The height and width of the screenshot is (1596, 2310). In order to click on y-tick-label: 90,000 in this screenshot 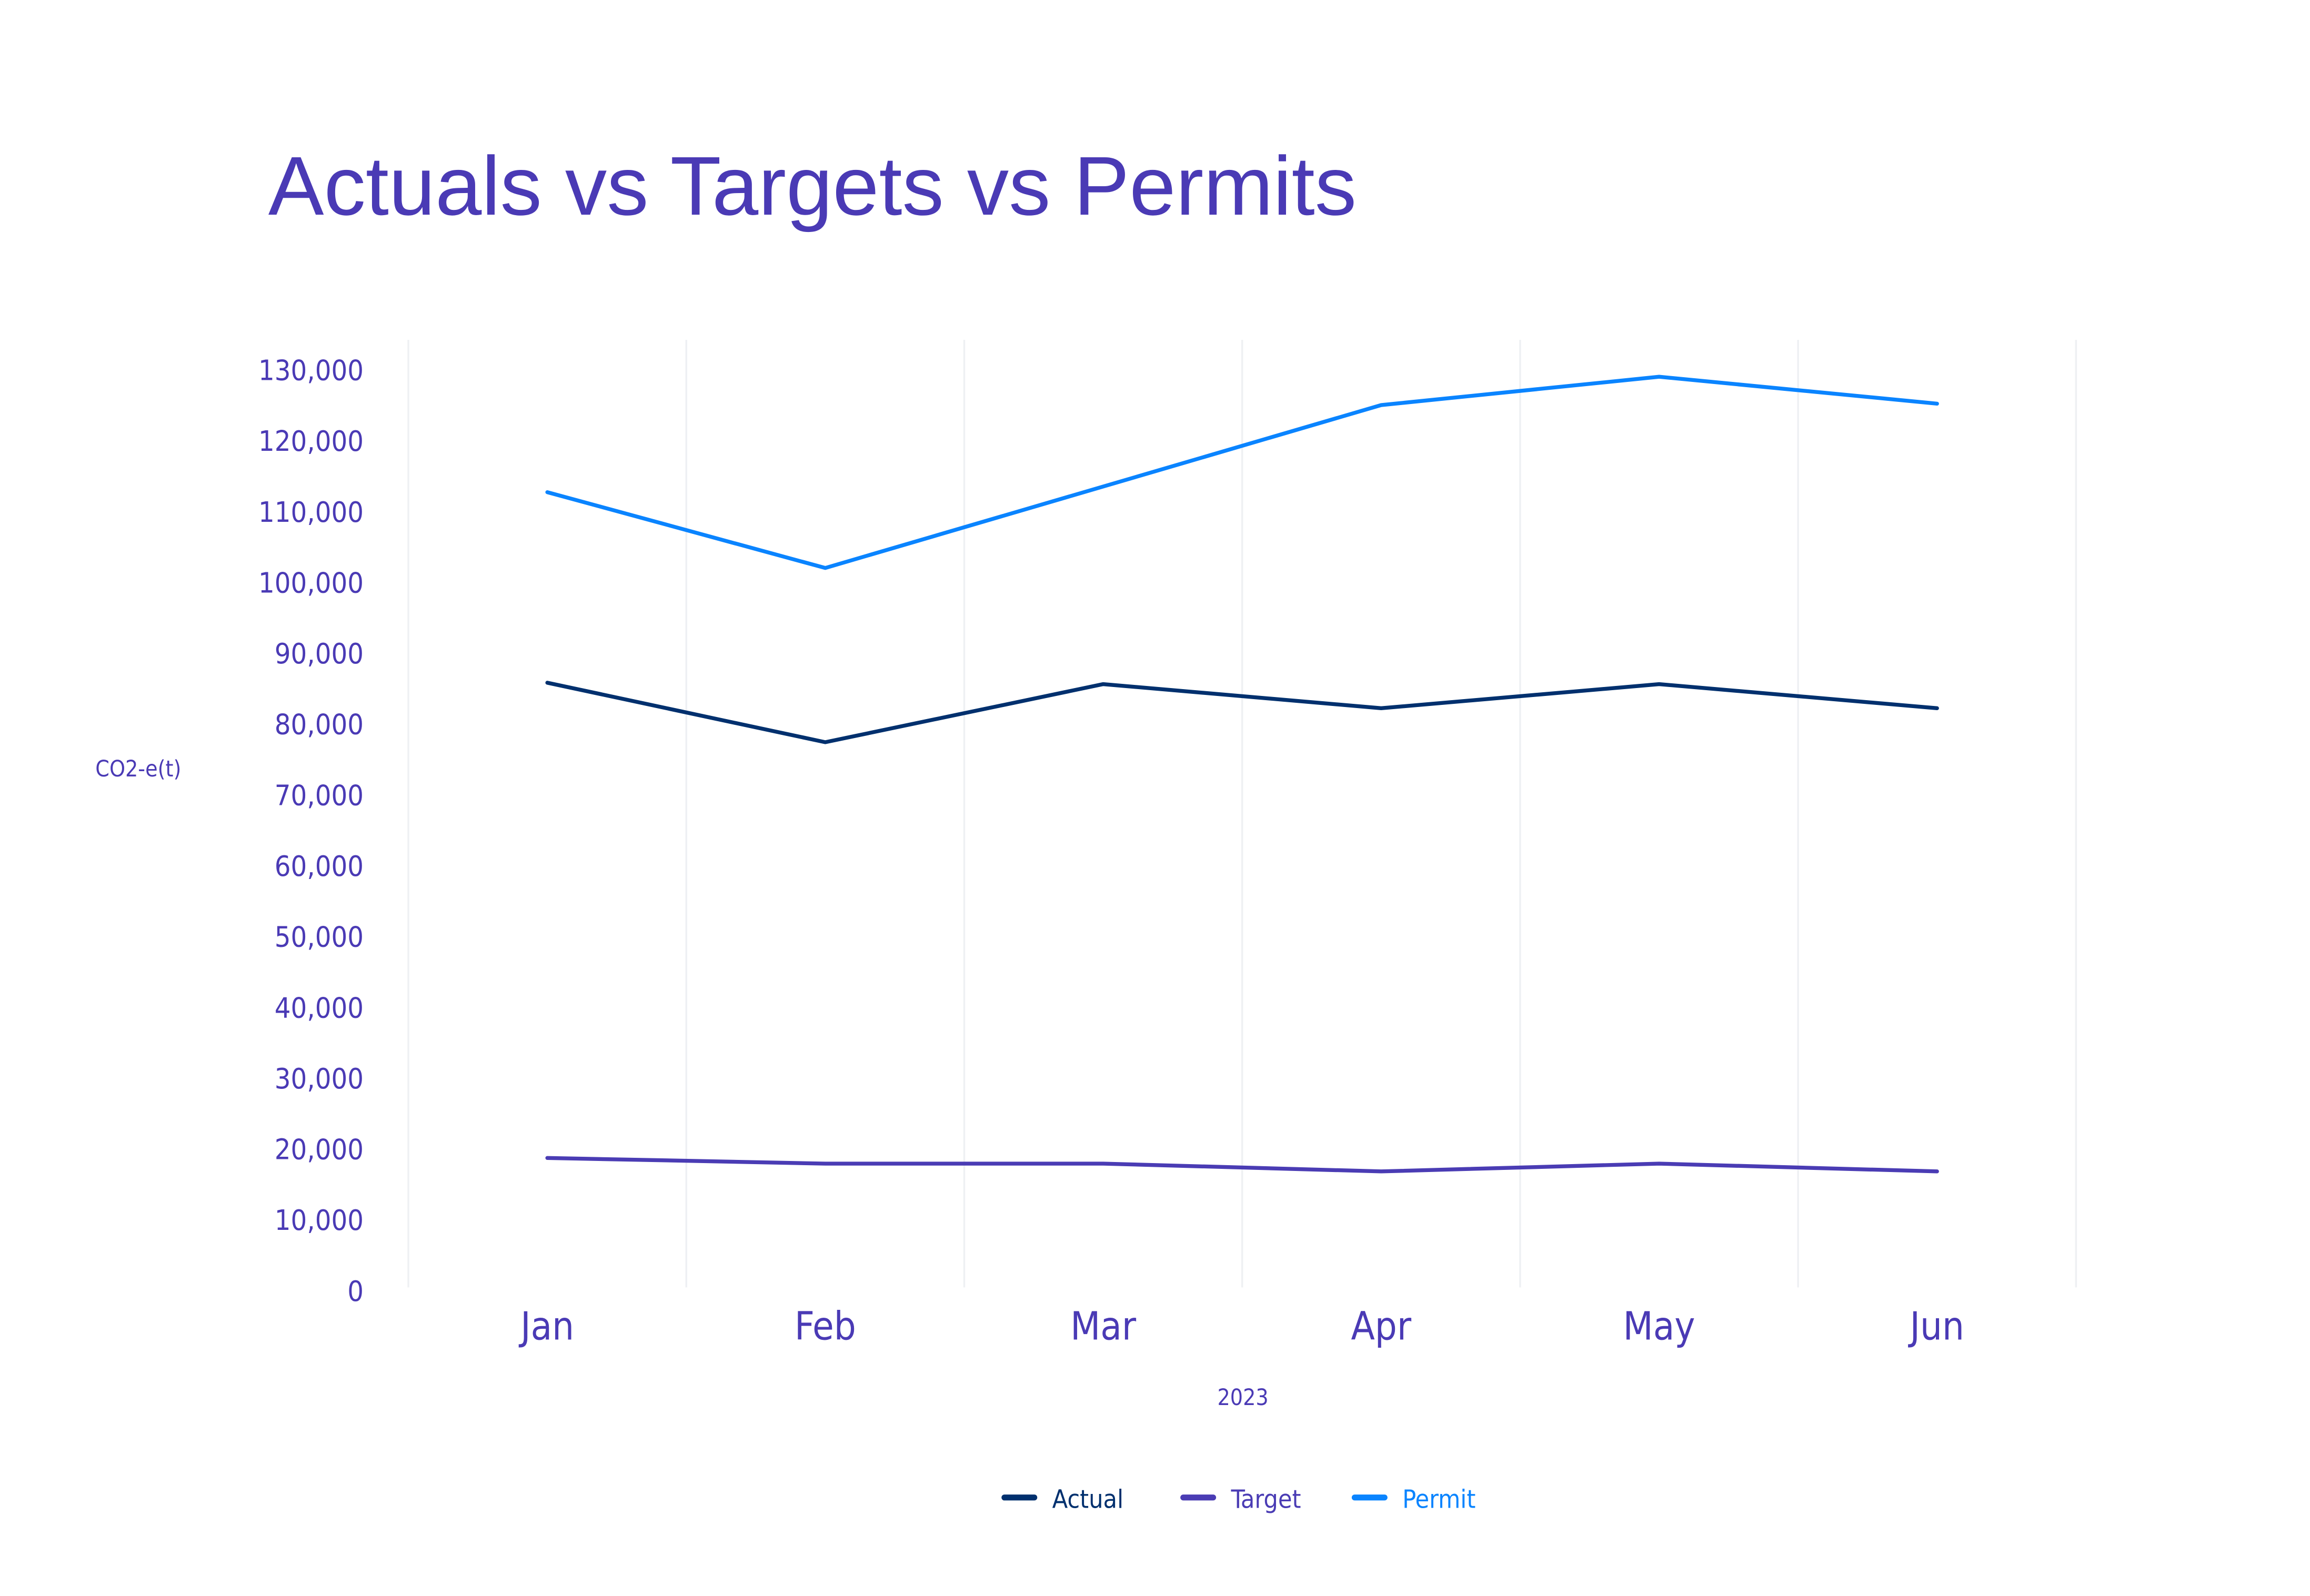, I will do `click(319, 653)`.